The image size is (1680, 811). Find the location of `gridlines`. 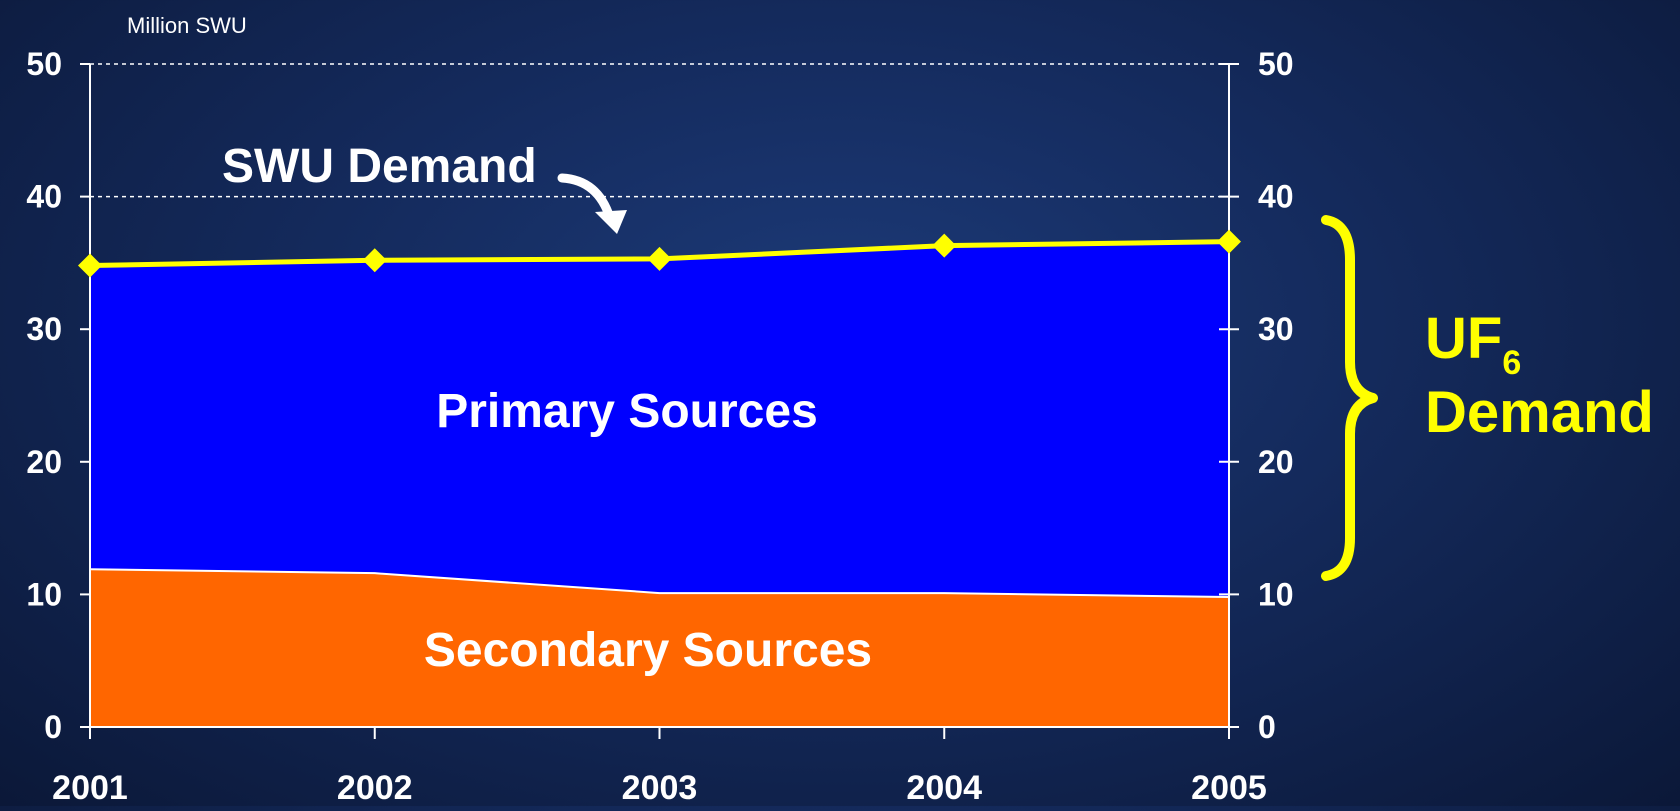

gridlines is located at coordinates (659, 130).